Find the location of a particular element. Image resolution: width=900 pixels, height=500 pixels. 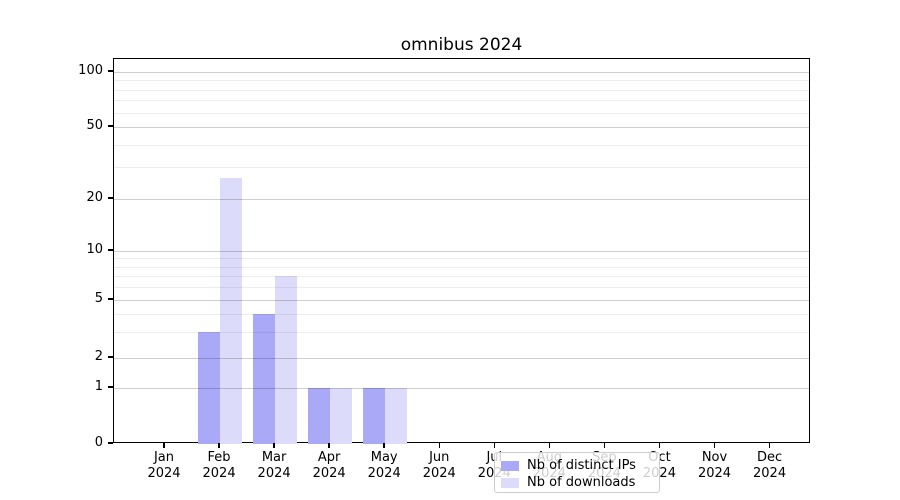

y-tick-label-5: 5 is located at coordinates (98, 298).